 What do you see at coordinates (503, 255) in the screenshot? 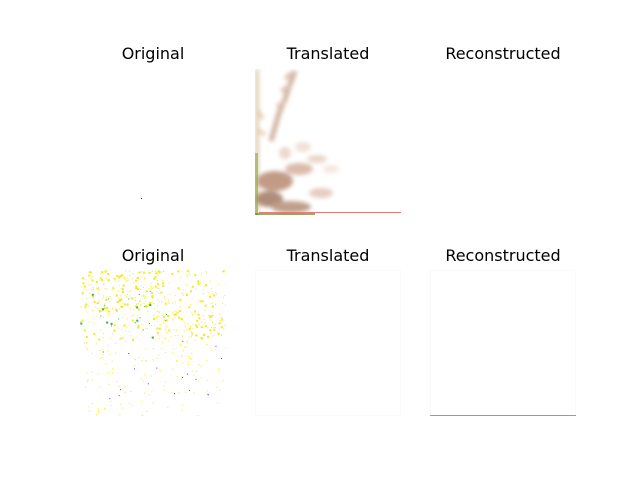
I see `panel-title-reconstructed-2: Reconstructed` at bounding box center [503, 255].